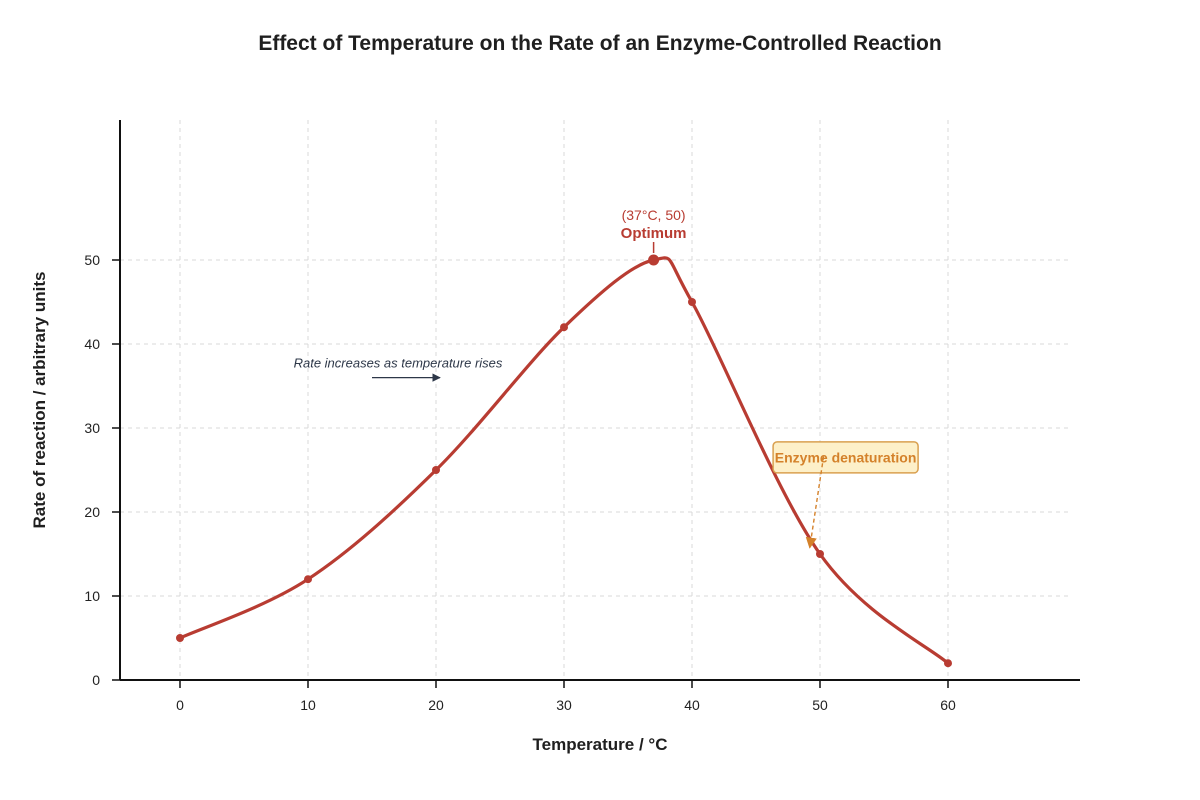 This screenshot has height=800, width=1200. I want to click on optimum-label: Optimum, so click(654, 233).